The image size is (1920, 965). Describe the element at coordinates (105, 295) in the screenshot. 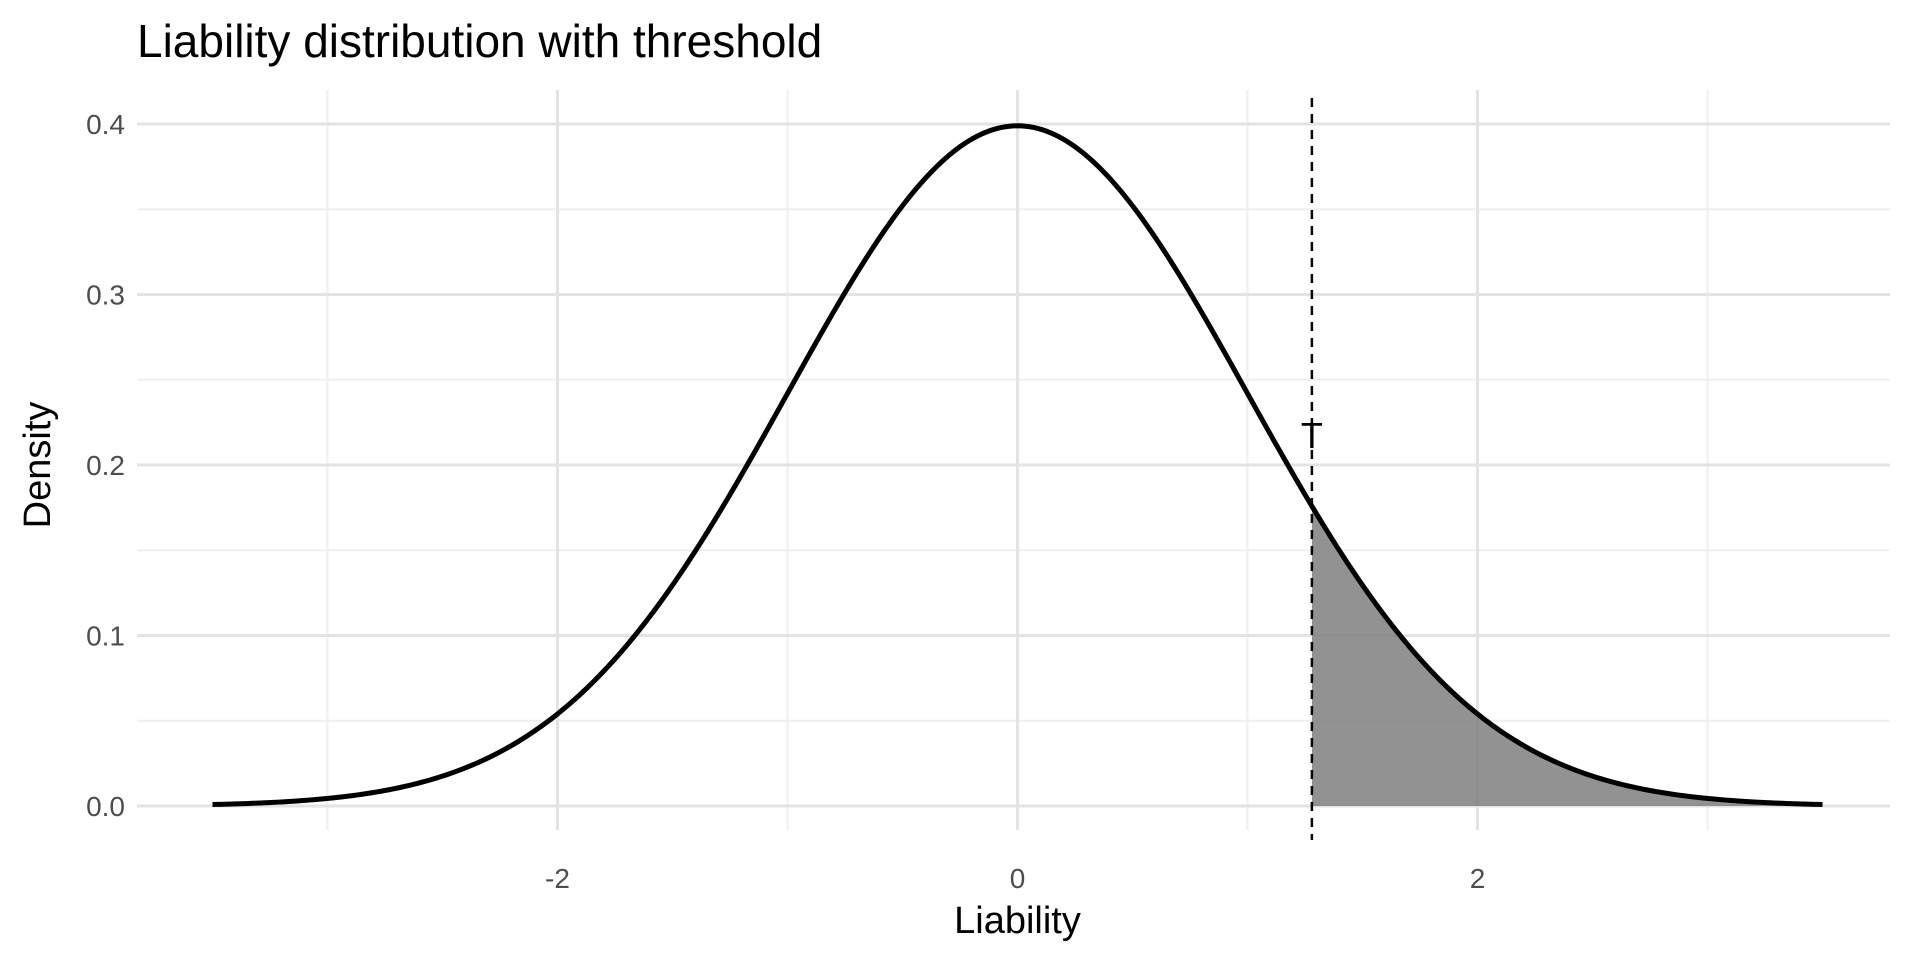

I see `y-tick-label: 0.3` at that location.